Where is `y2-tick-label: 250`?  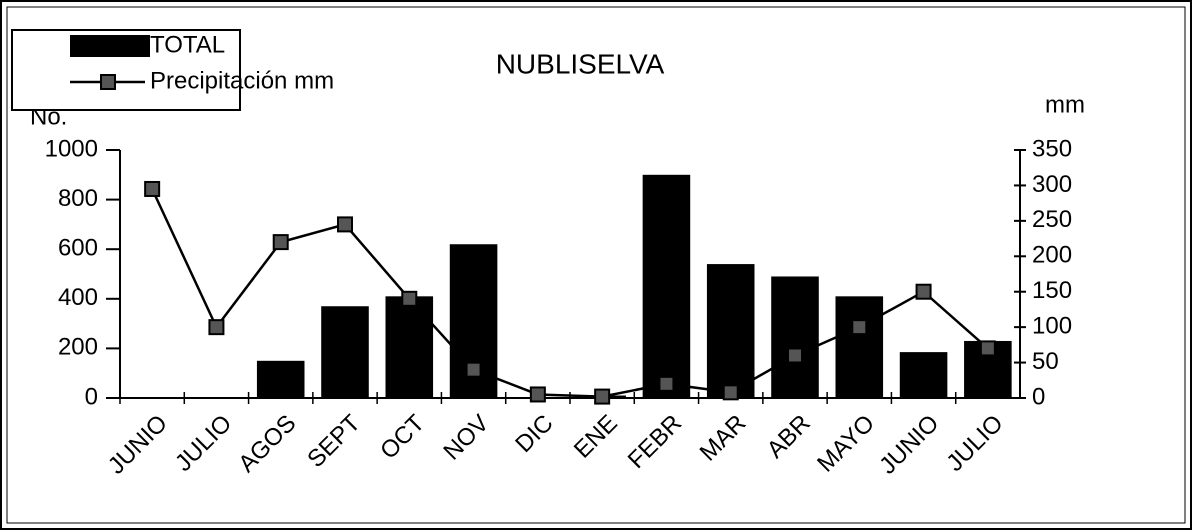
y2-tick-label: 250 is located at coordinates (1052, 219).